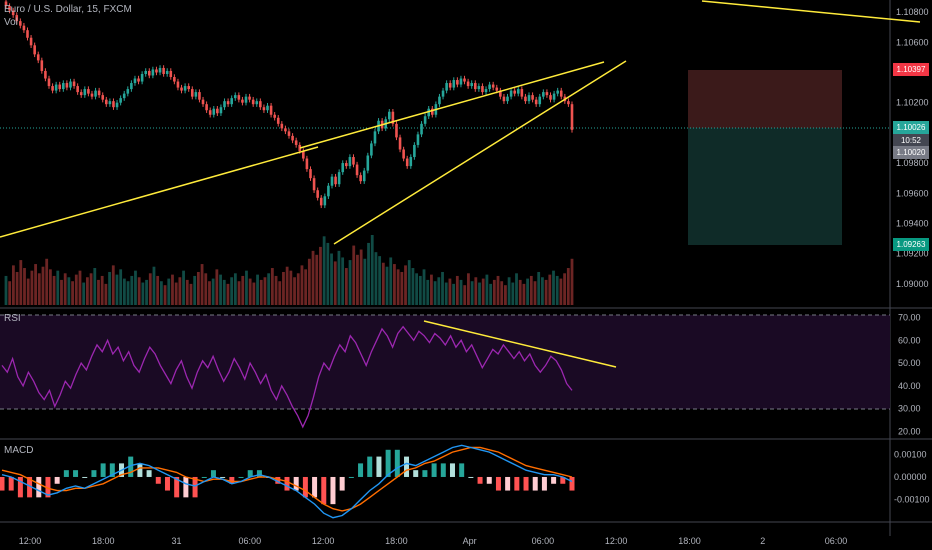  Describe the element at coordinates (68, 9) in the screenshot. I see `symbol-title: Euro / U.S. Dollar, 15, FXCM` at that location.